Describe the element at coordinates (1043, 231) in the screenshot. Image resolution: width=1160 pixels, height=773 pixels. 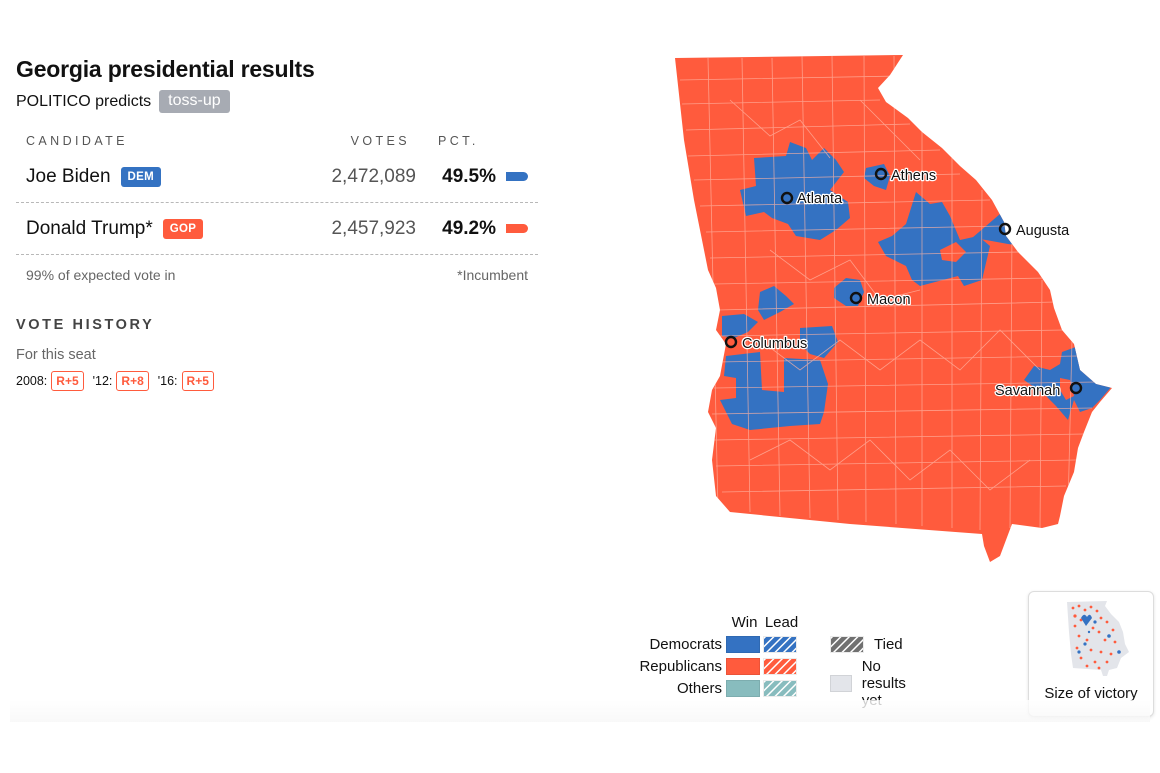
I see `city-label: Augusta` at that location.